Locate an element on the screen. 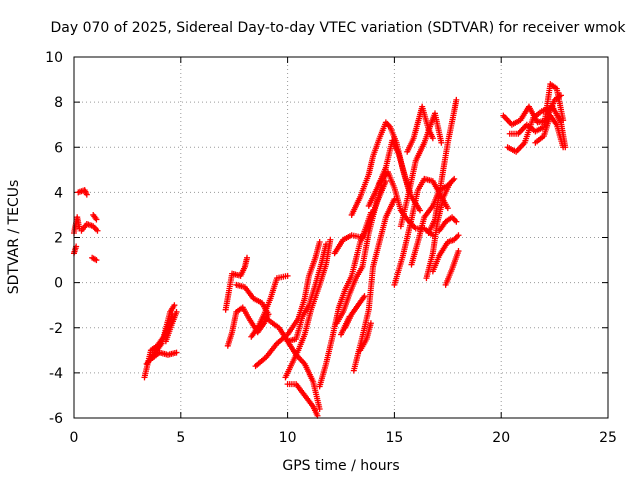 The height and width of the screenshot is (480, 640). y-tick-label: 4 is located at coordinates (58, 193).